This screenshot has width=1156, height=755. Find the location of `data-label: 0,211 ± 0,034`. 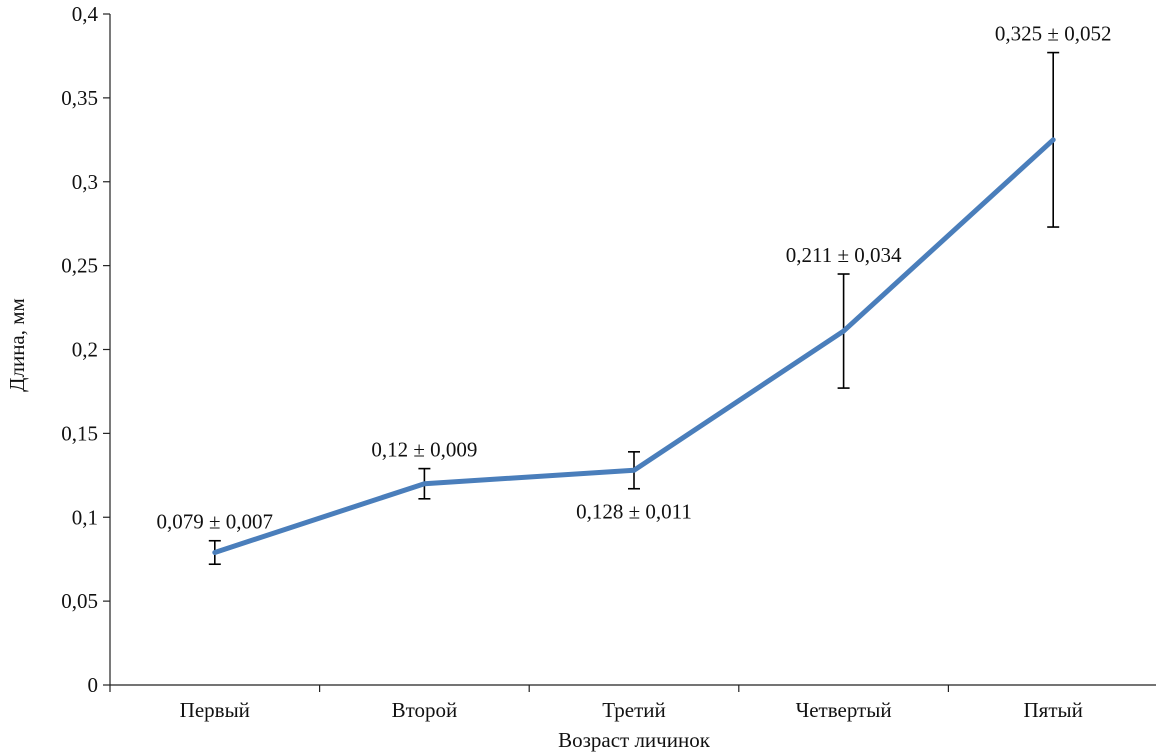

data-label: 0,211 ± 0,034 is located at coordinates (844, 255).